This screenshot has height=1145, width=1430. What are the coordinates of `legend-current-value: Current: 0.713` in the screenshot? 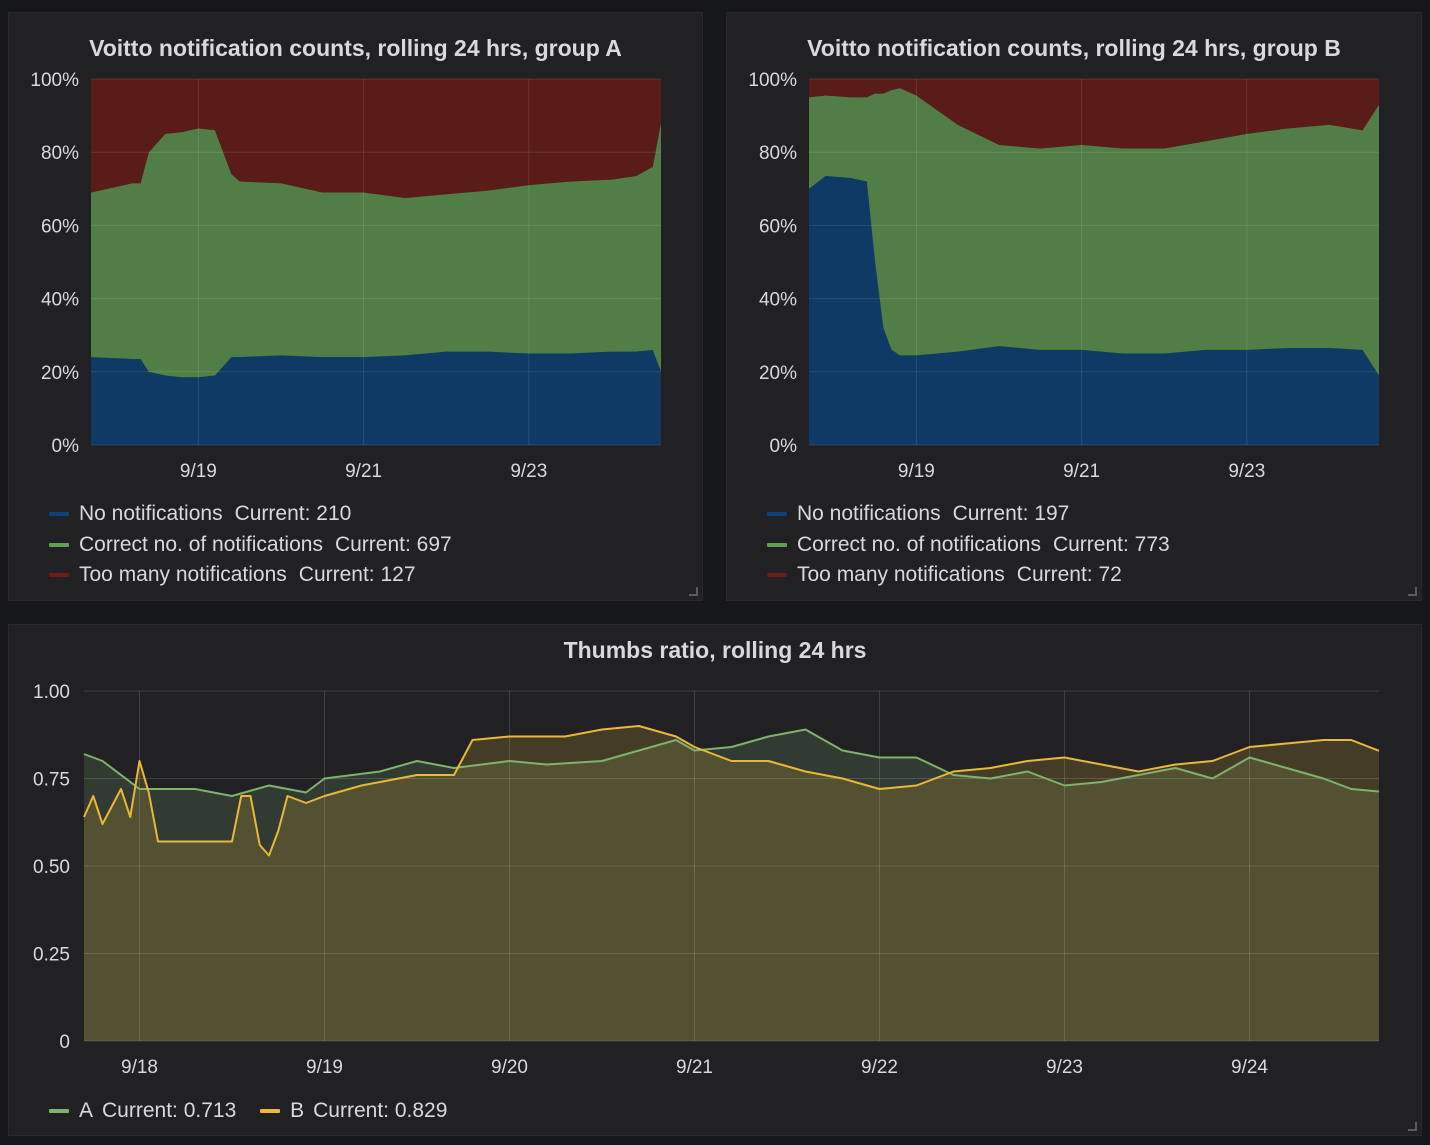 It's located at (169, 1110).